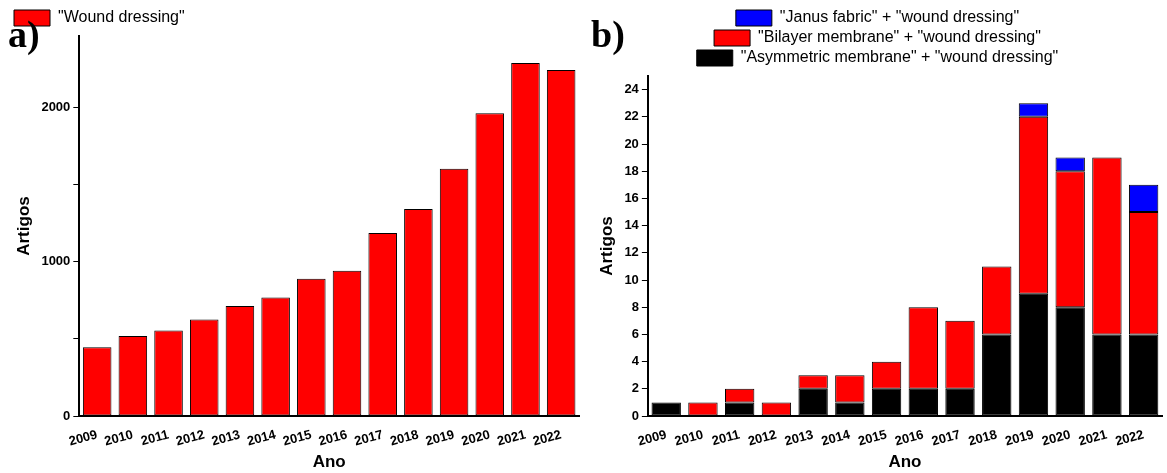 This screenshot has height=473, width=1167. I want to click on y-tick-label: 22, so click(631, 116).